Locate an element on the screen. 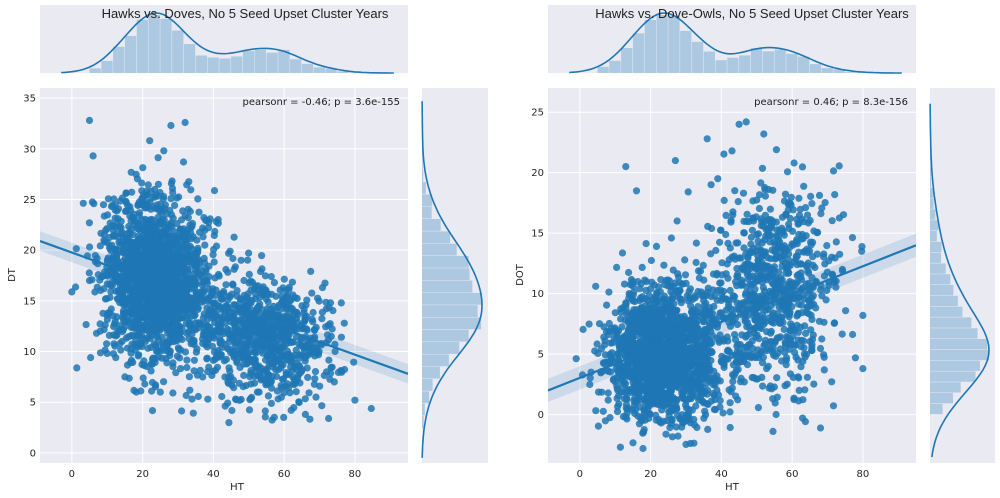 This screenshot has height=498, width=1000. left-top-kde-curve is located at coordinates (227, 43).